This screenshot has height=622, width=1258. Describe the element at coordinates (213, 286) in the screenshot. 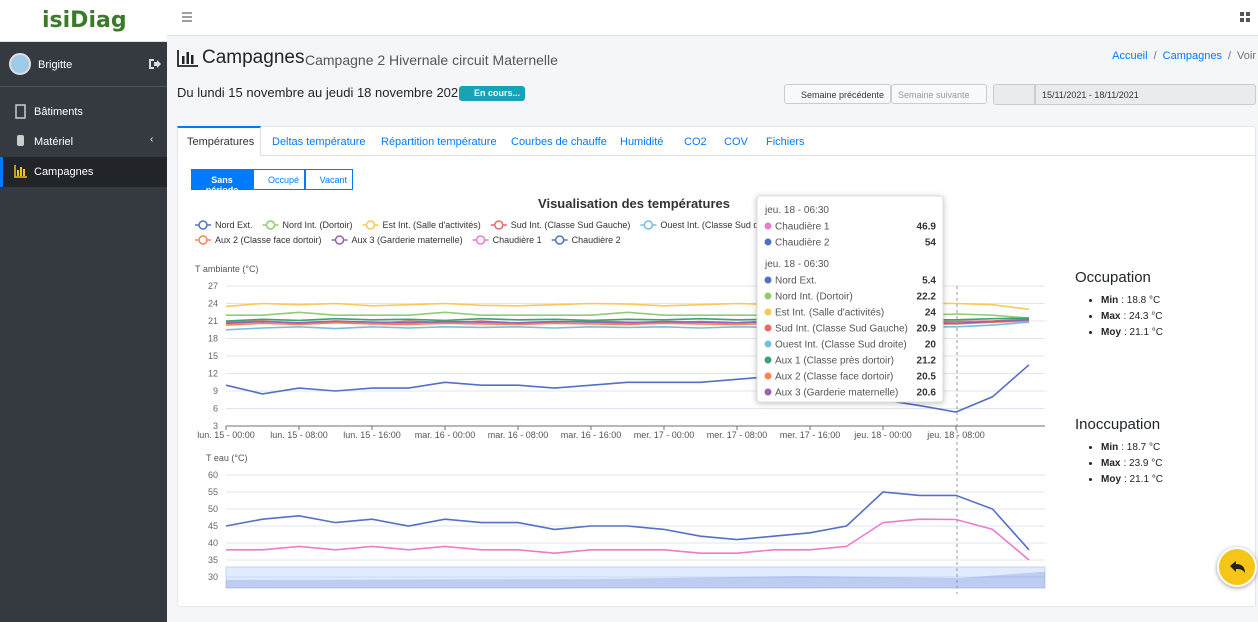

I see `y-tick-label: 27` at that location.